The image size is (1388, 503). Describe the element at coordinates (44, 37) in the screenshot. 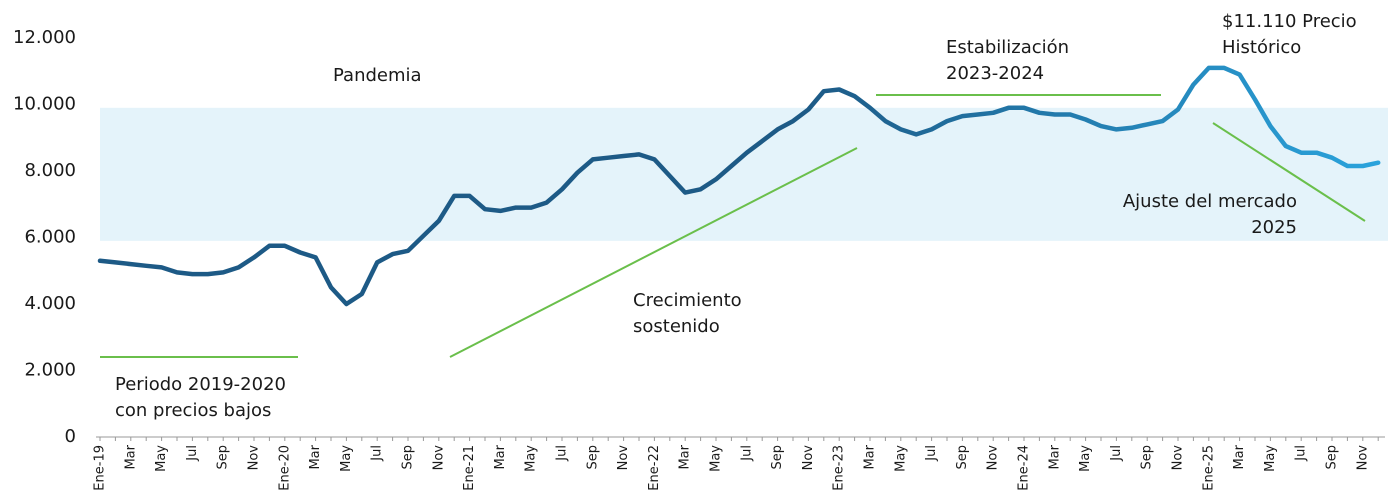

I see `y-tick-label: 12.000` at that location.